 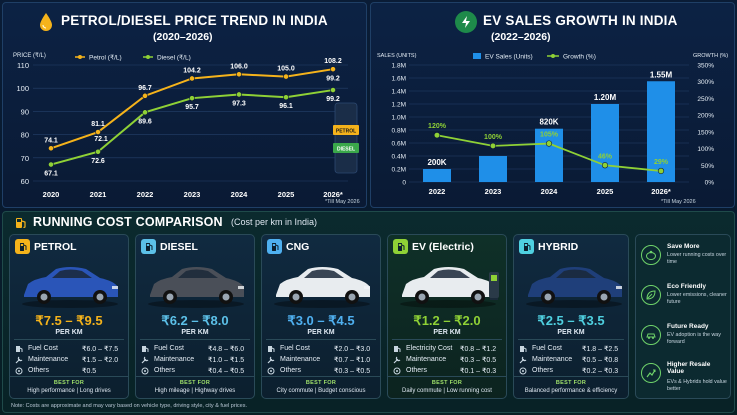 I want to click on ev-ytick-label: 1.8M, so click(x=399, y=66).